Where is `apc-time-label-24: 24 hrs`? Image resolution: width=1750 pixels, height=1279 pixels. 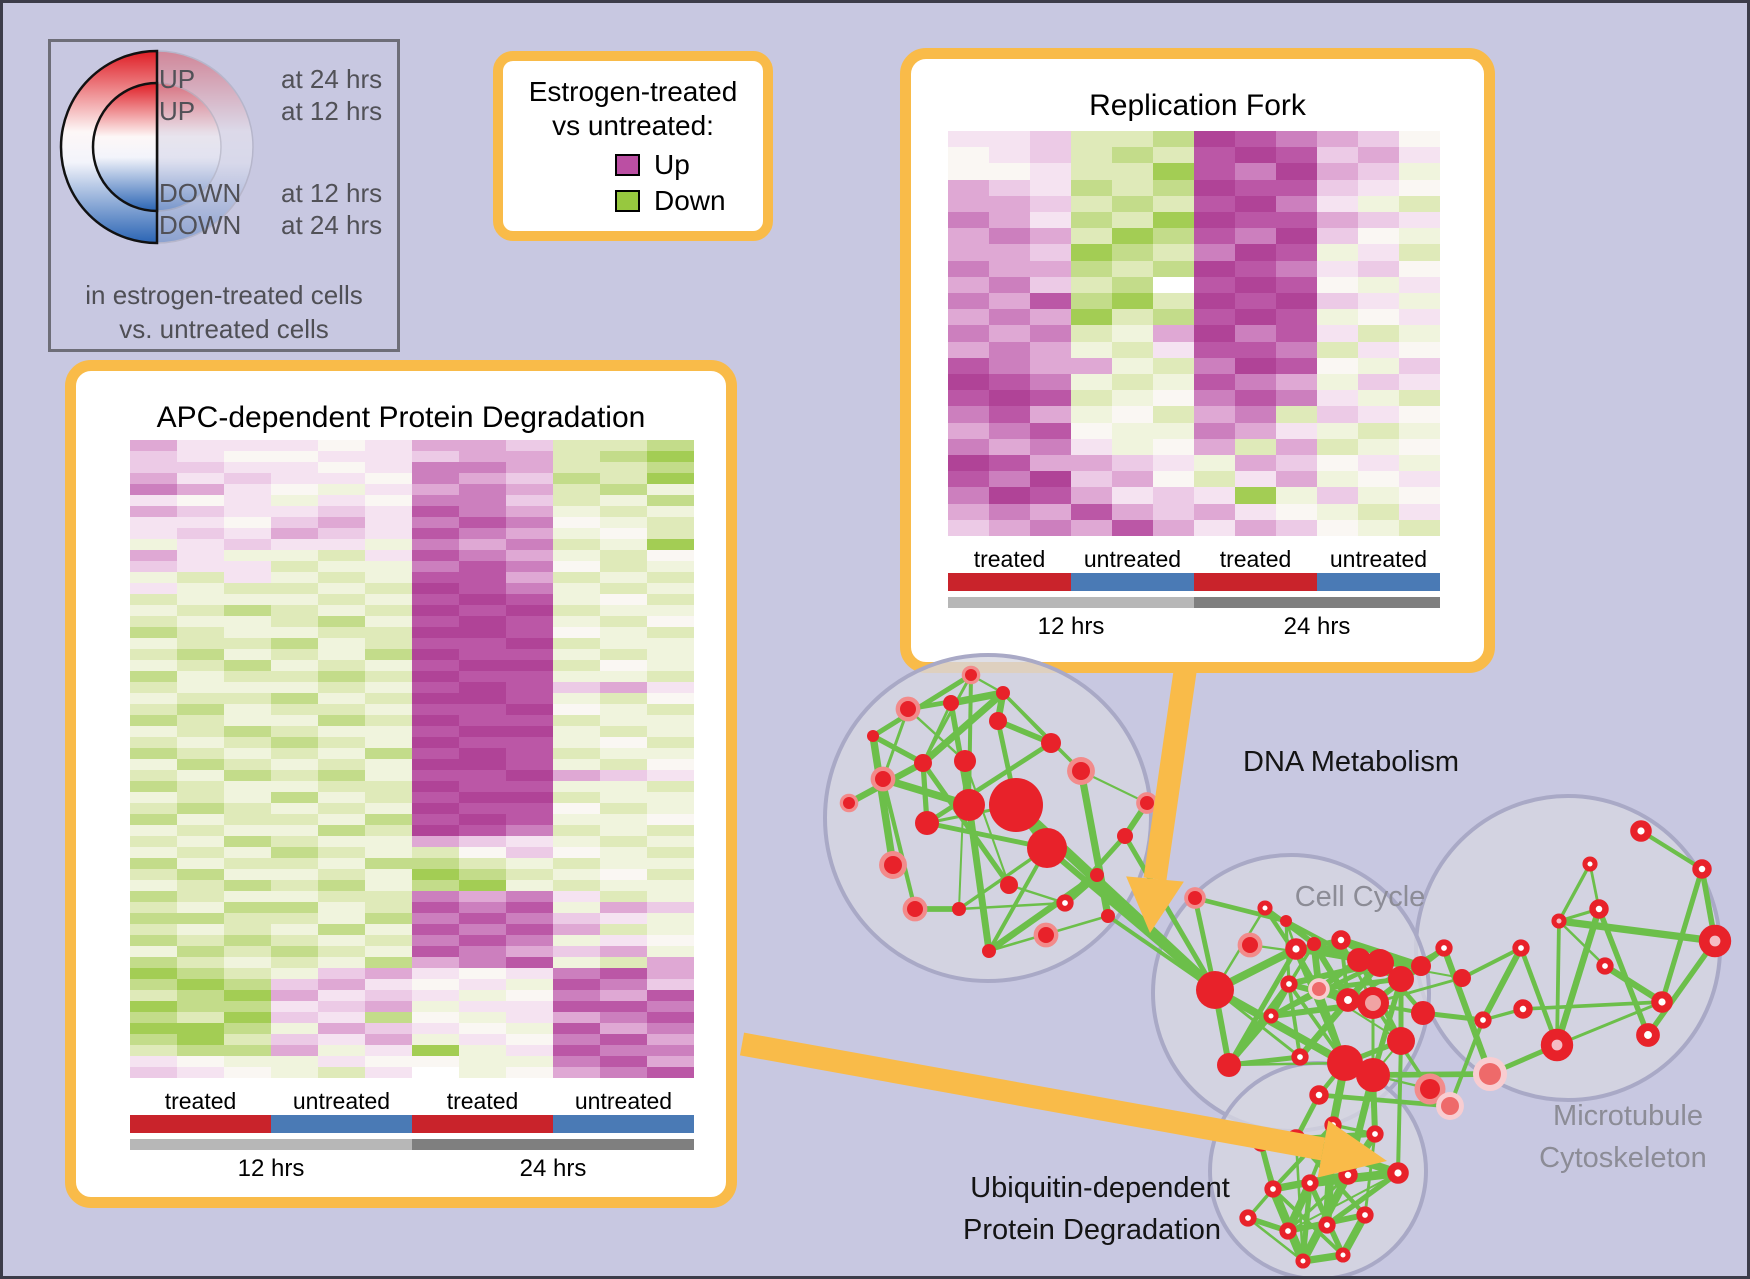 apc-time-label-24: 24 hrs is located at coordinates (553, 1168).